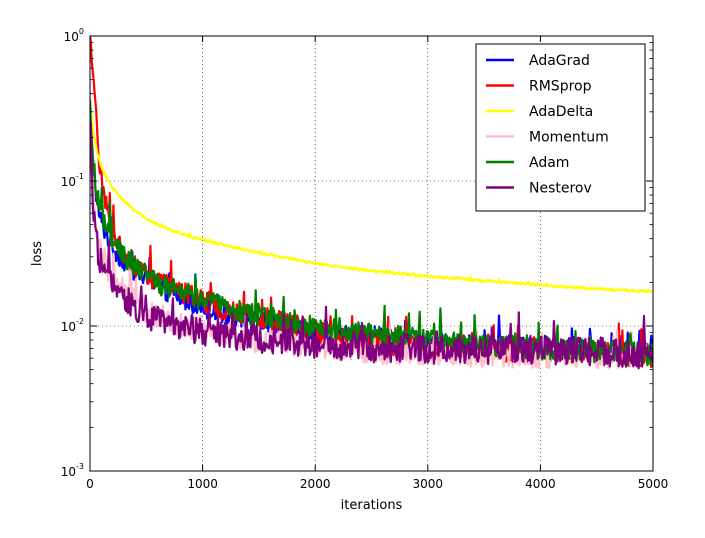  Describe the element at coordinates (72, 180) in the screenshot. I see `y-tick-label: 10⁻¹` at that location.